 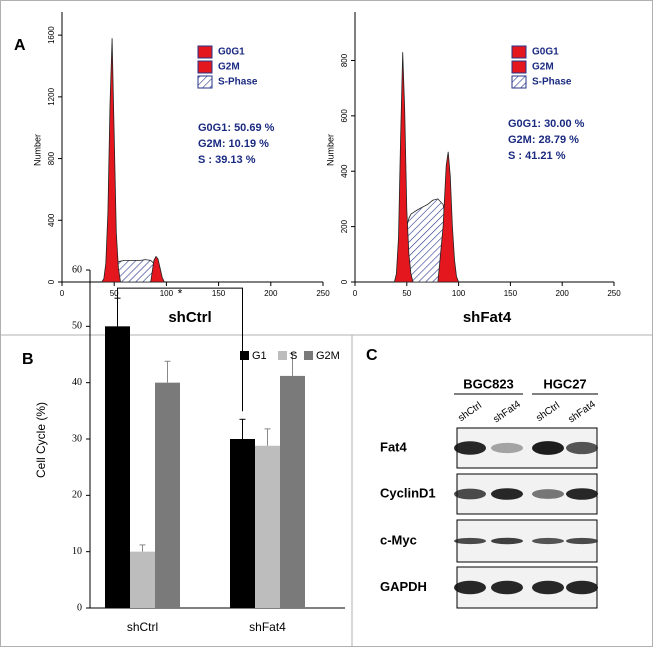 I want to click on x-axis-label: shFat4, so click(x=487, y=317).